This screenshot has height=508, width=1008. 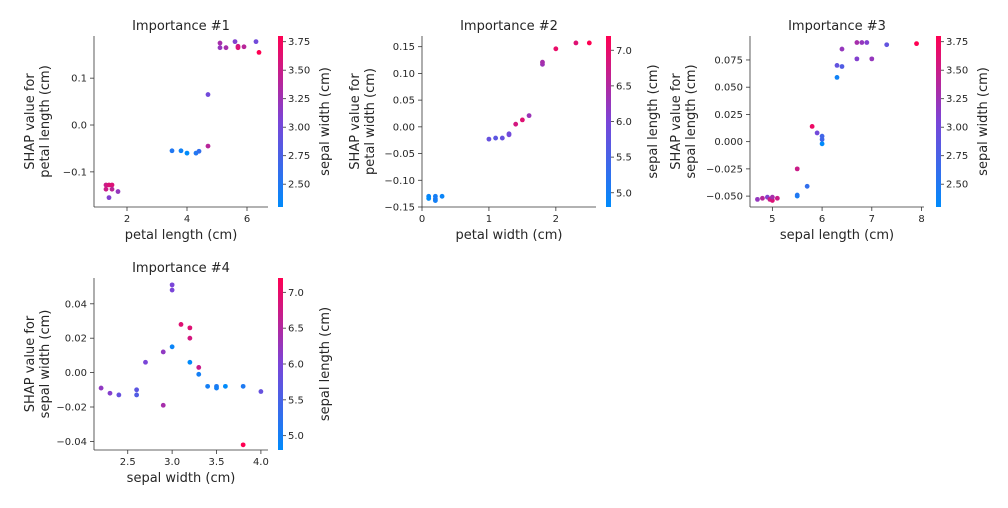 I want to click on y-axis-label: SHAP value forpetal width (cm), so click(x=363, y=121).